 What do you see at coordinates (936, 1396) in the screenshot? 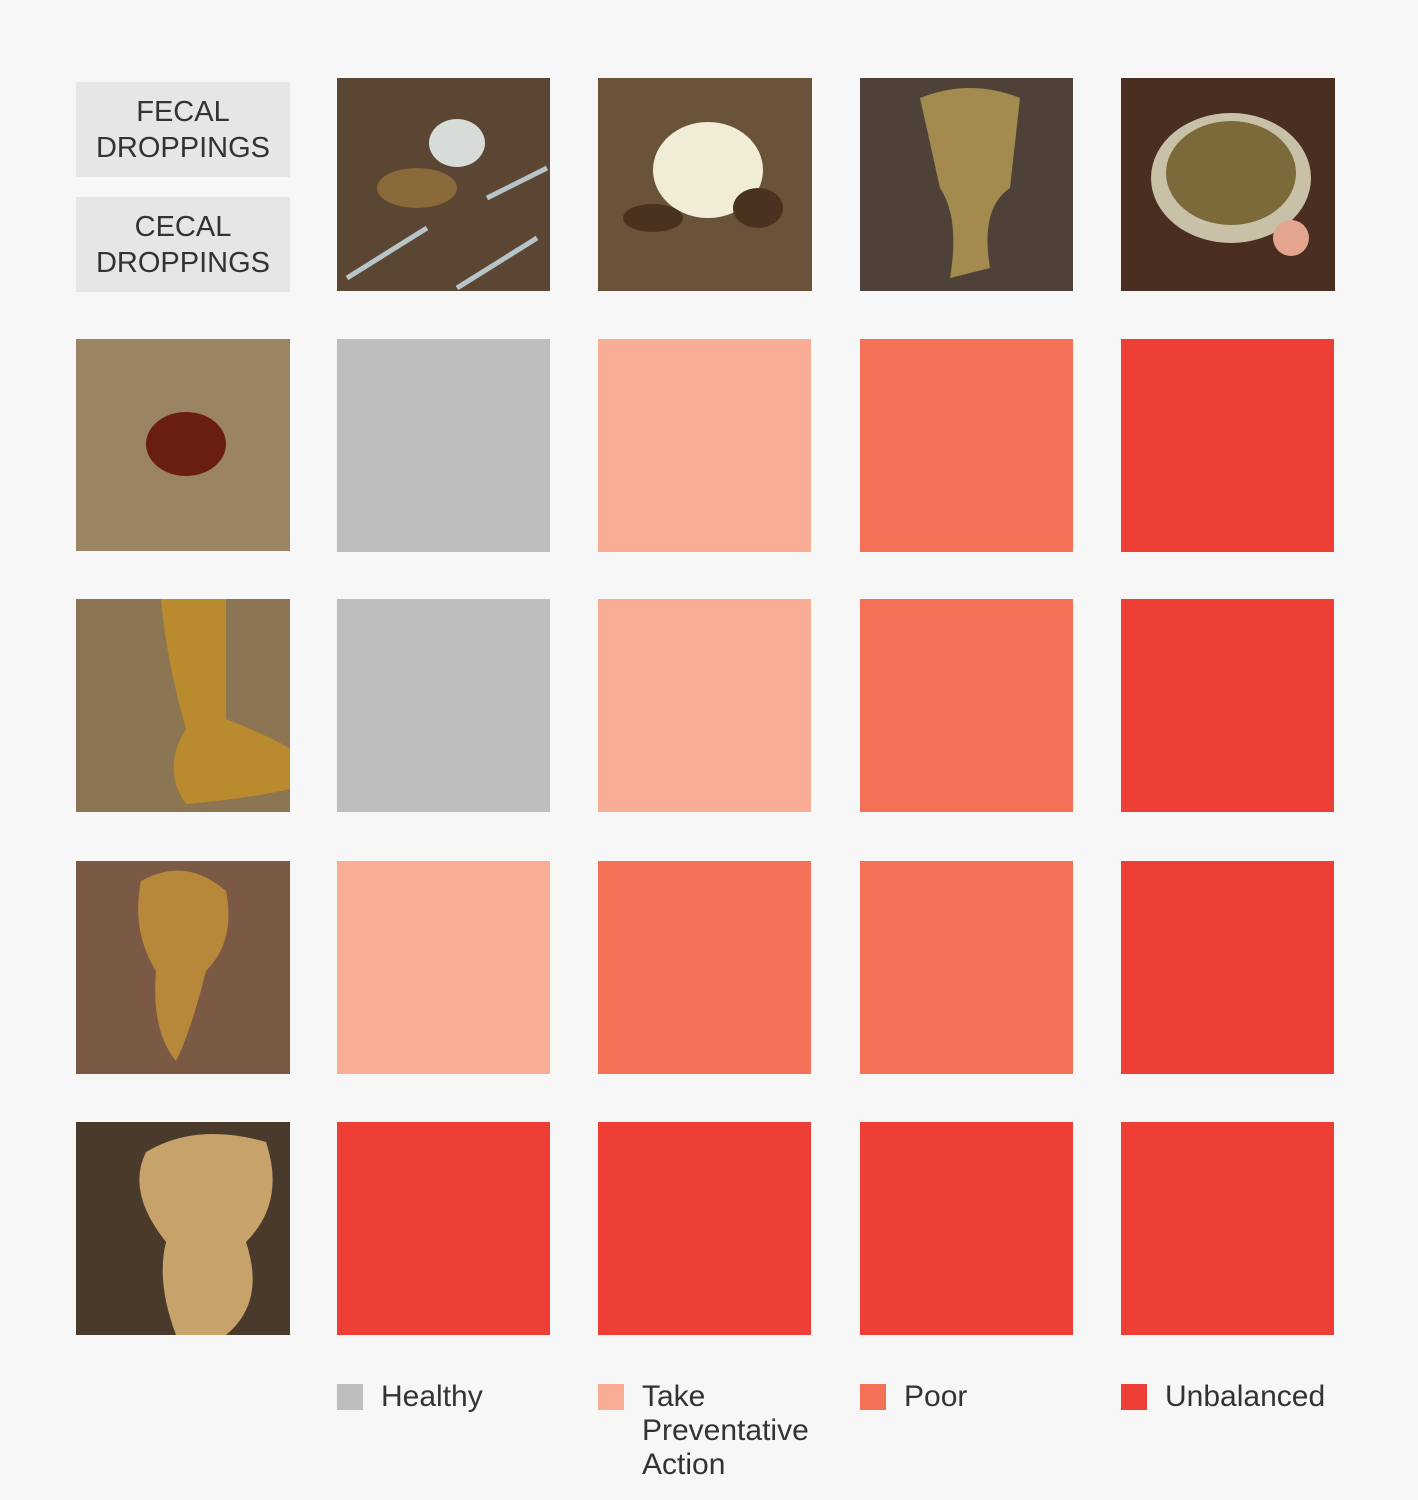
I see `legend-label: Poor` at bounding box center [936, 1396].